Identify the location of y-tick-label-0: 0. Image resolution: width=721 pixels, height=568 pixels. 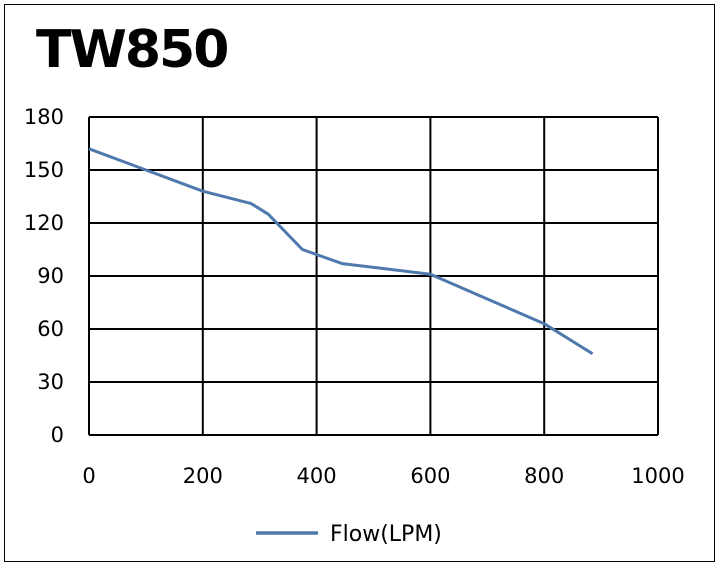
(57, 435).